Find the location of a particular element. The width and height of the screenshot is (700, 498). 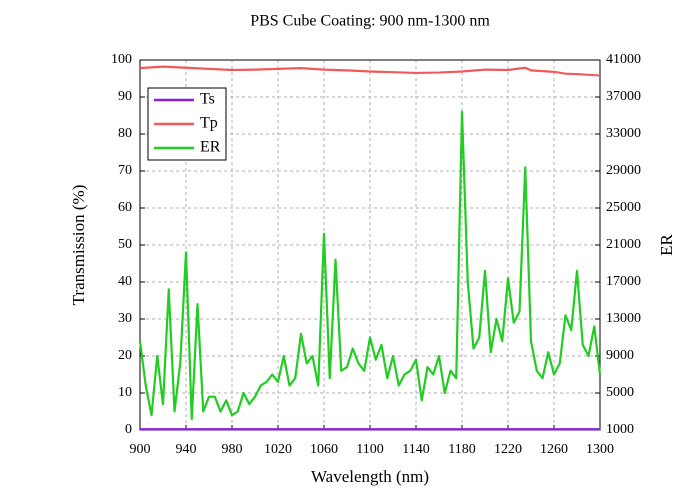

x-axis-label: Wavelength (nm) is located at coordinates (370, 476).